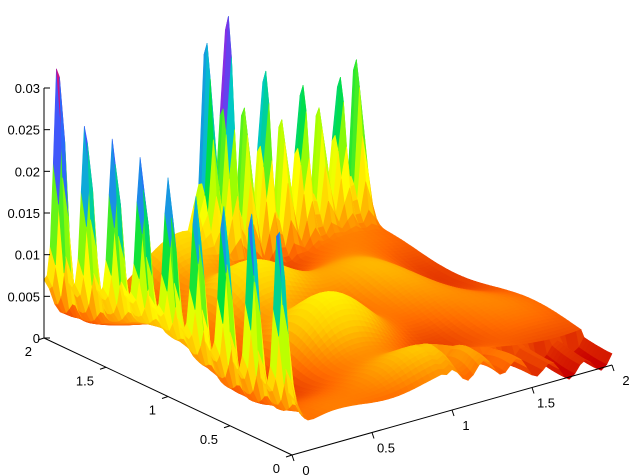  What do you see at coordinates (625, 380) in the screenshot?
I see `x-tick-label: 2` at bounding box center [625, 380].